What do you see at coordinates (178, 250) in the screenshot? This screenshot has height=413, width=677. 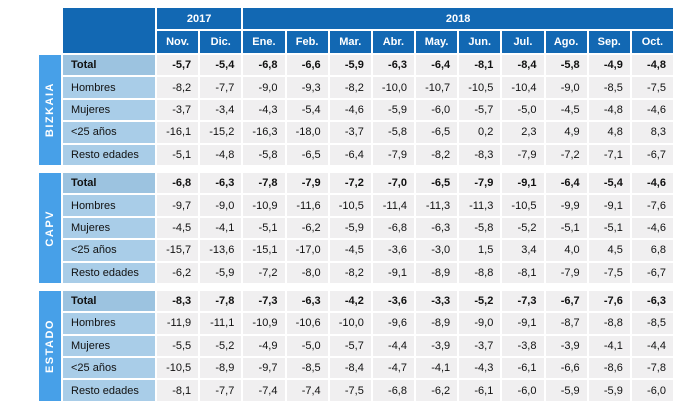 I see `data-cell: -15,7` at bounding box center [178, 250].